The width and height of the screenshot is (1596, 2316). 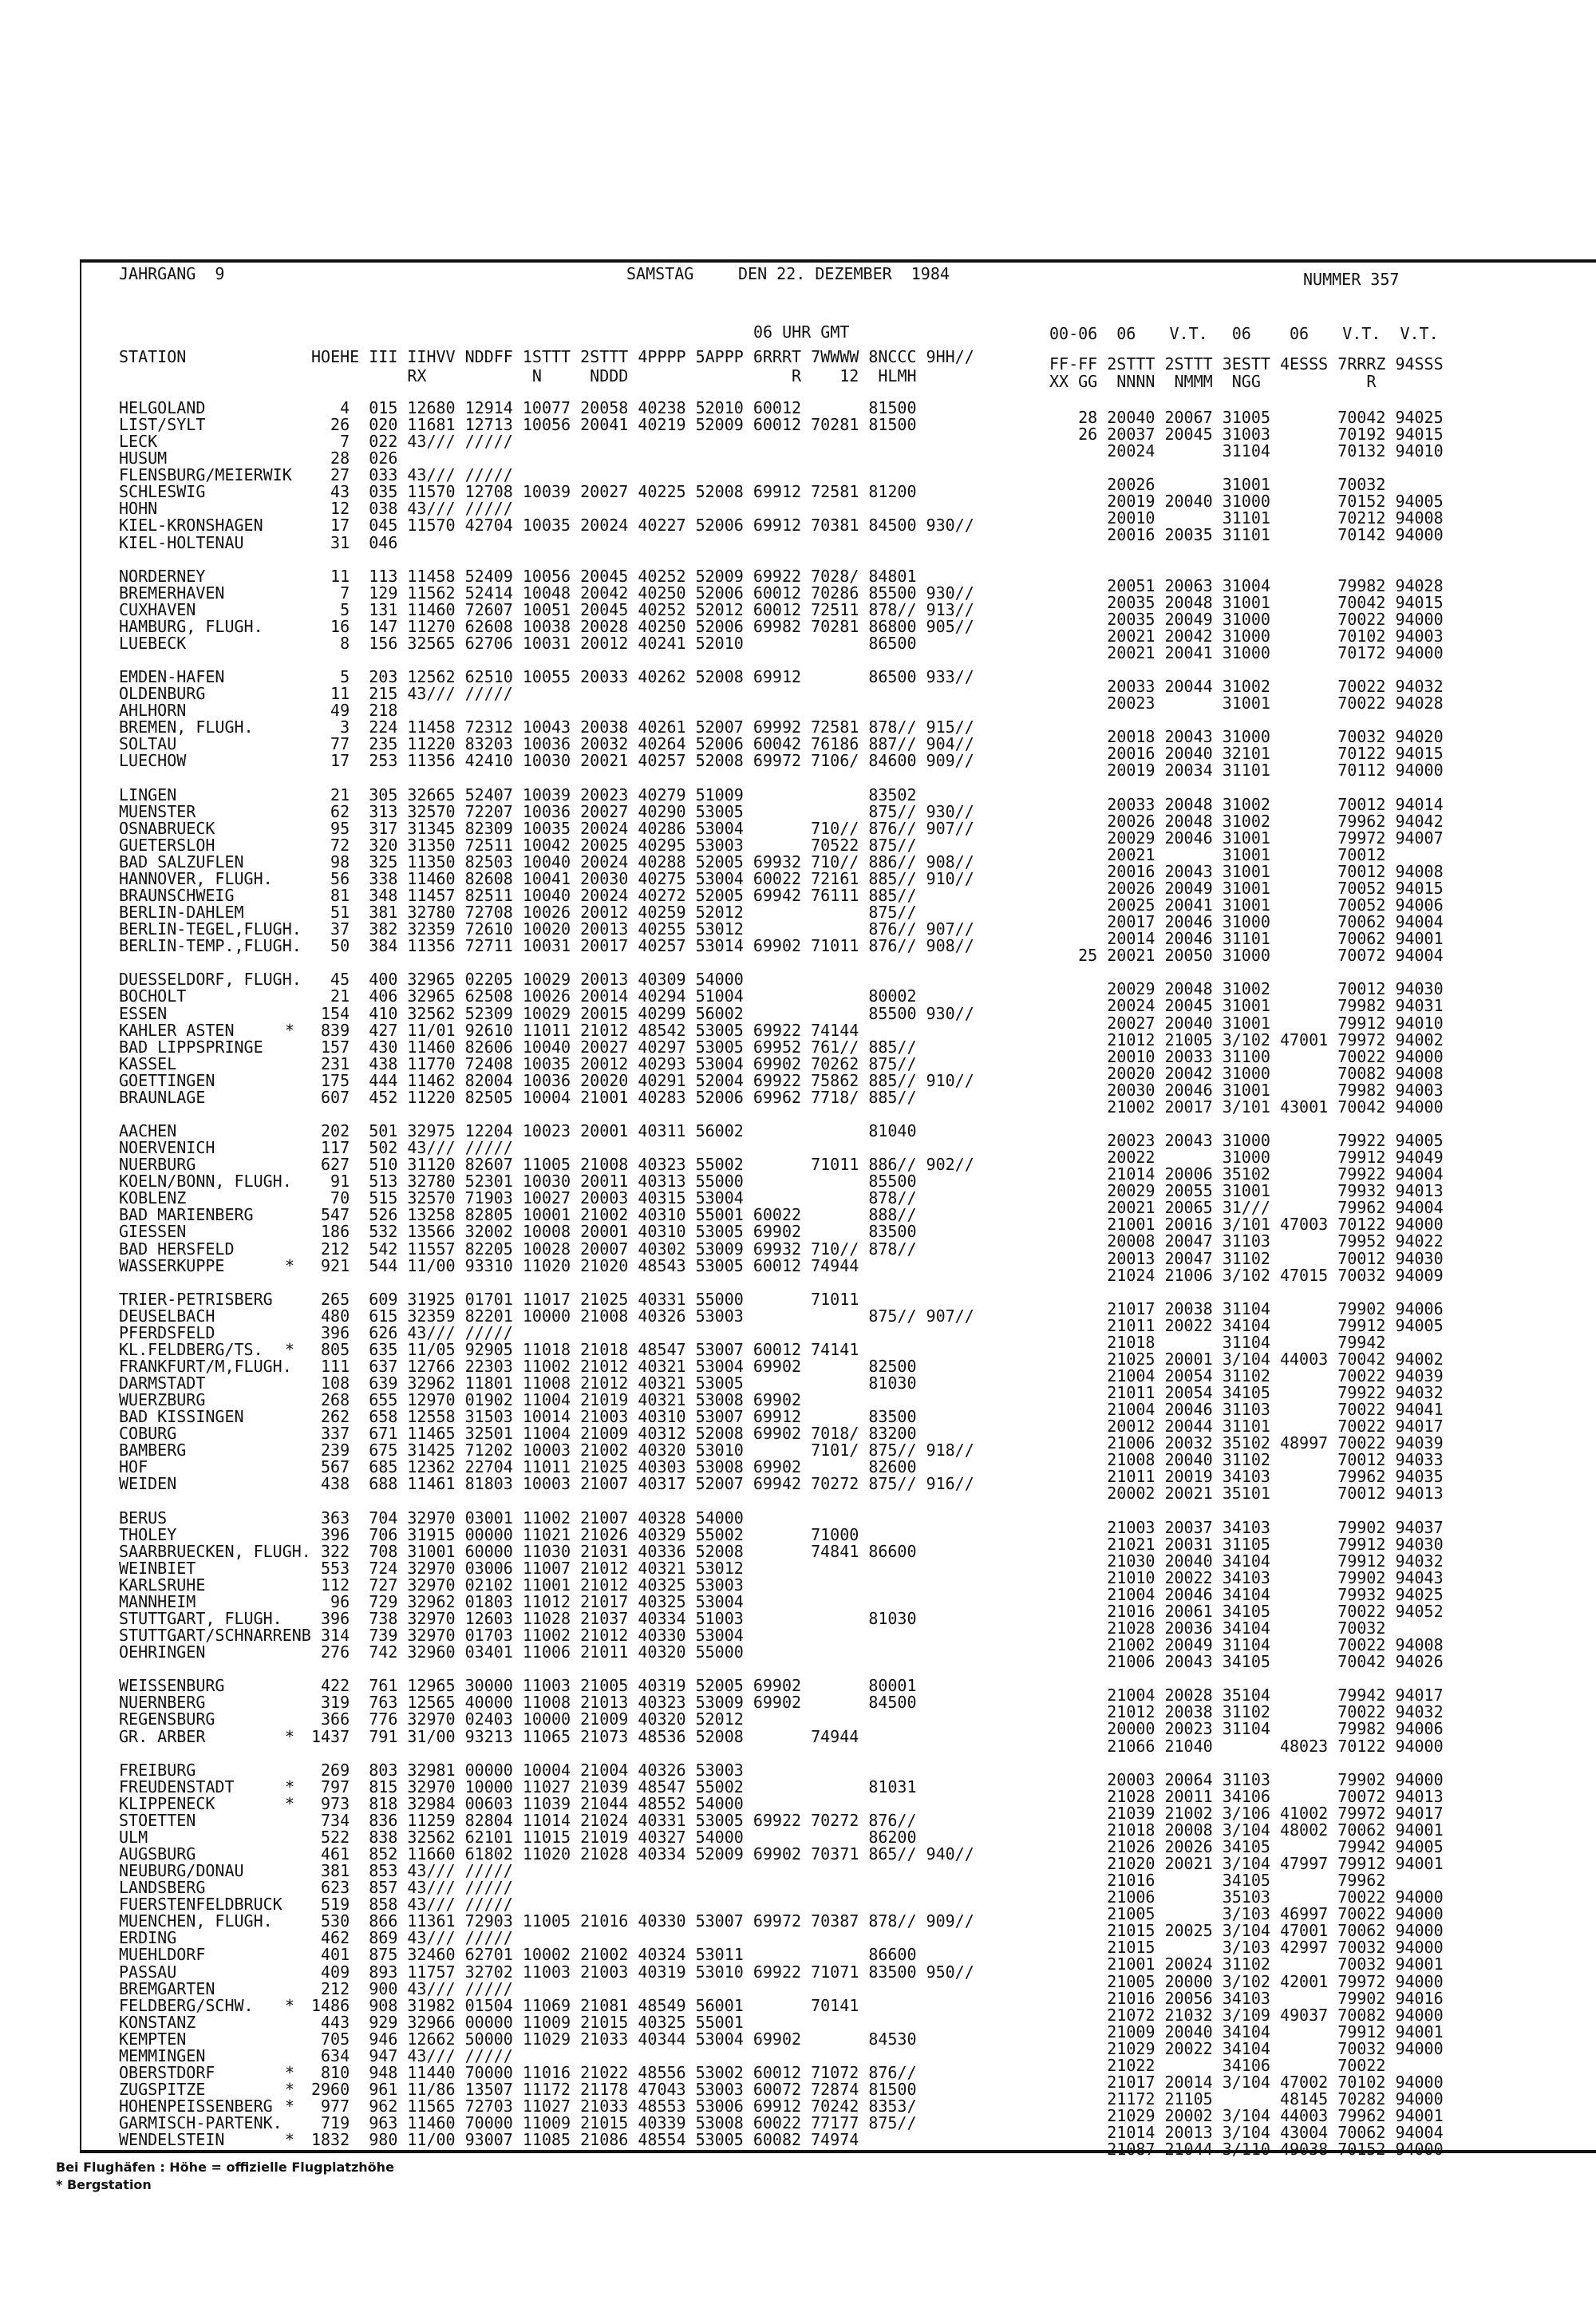 What do you see at coordinates (489, 1383) in the screenshot?
I see `observation-value: 11801` at bounding box center [489, 1383].